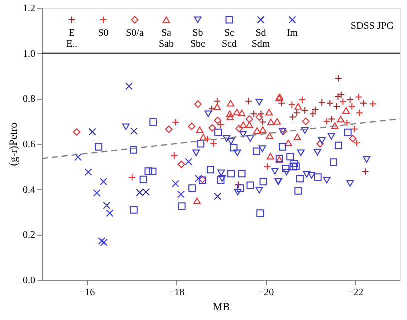 The width and height of the screenshot is (407, 320). Describe the element at coordinates (103, 33) in the screenshot. I see `legend-label: S0` at that location.